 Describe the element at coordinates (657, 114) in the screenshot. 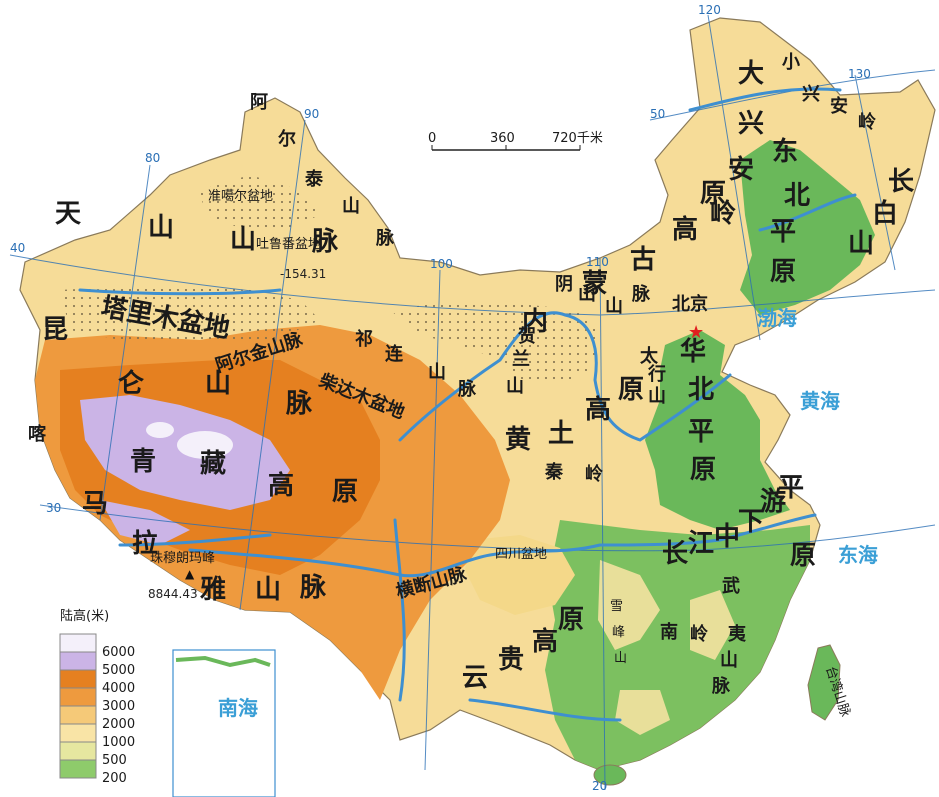

I see `lat50-label: 50` at that location.